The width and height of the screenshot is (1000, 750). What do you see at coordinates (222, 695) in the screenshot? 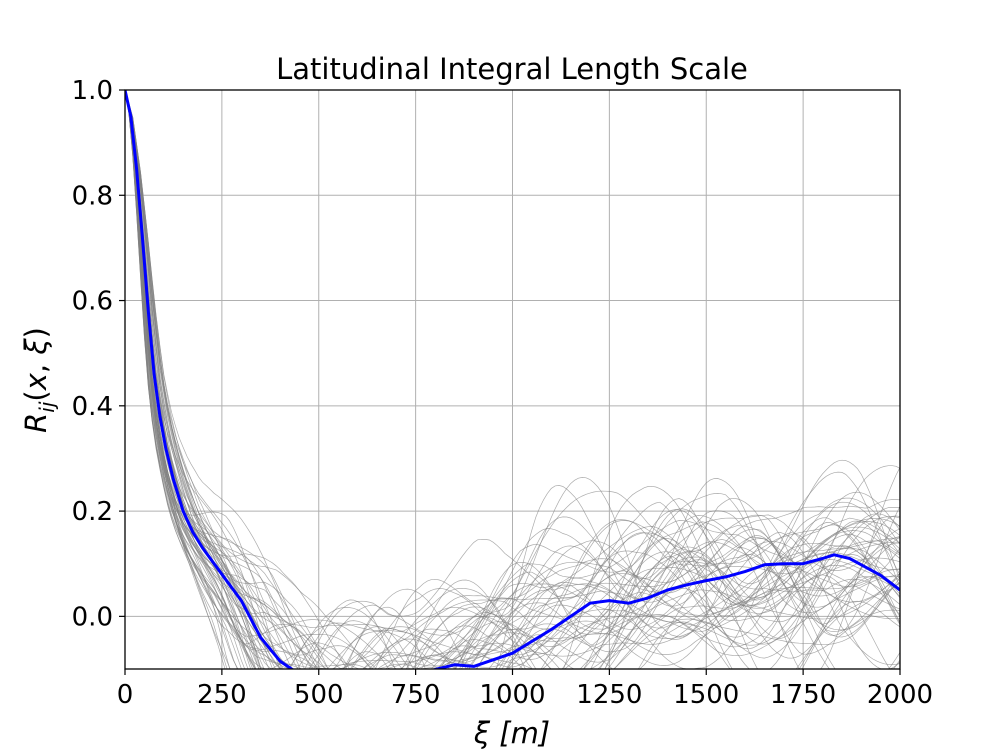
I see `x-tick-label: 250` at bounding box center [222, 695].